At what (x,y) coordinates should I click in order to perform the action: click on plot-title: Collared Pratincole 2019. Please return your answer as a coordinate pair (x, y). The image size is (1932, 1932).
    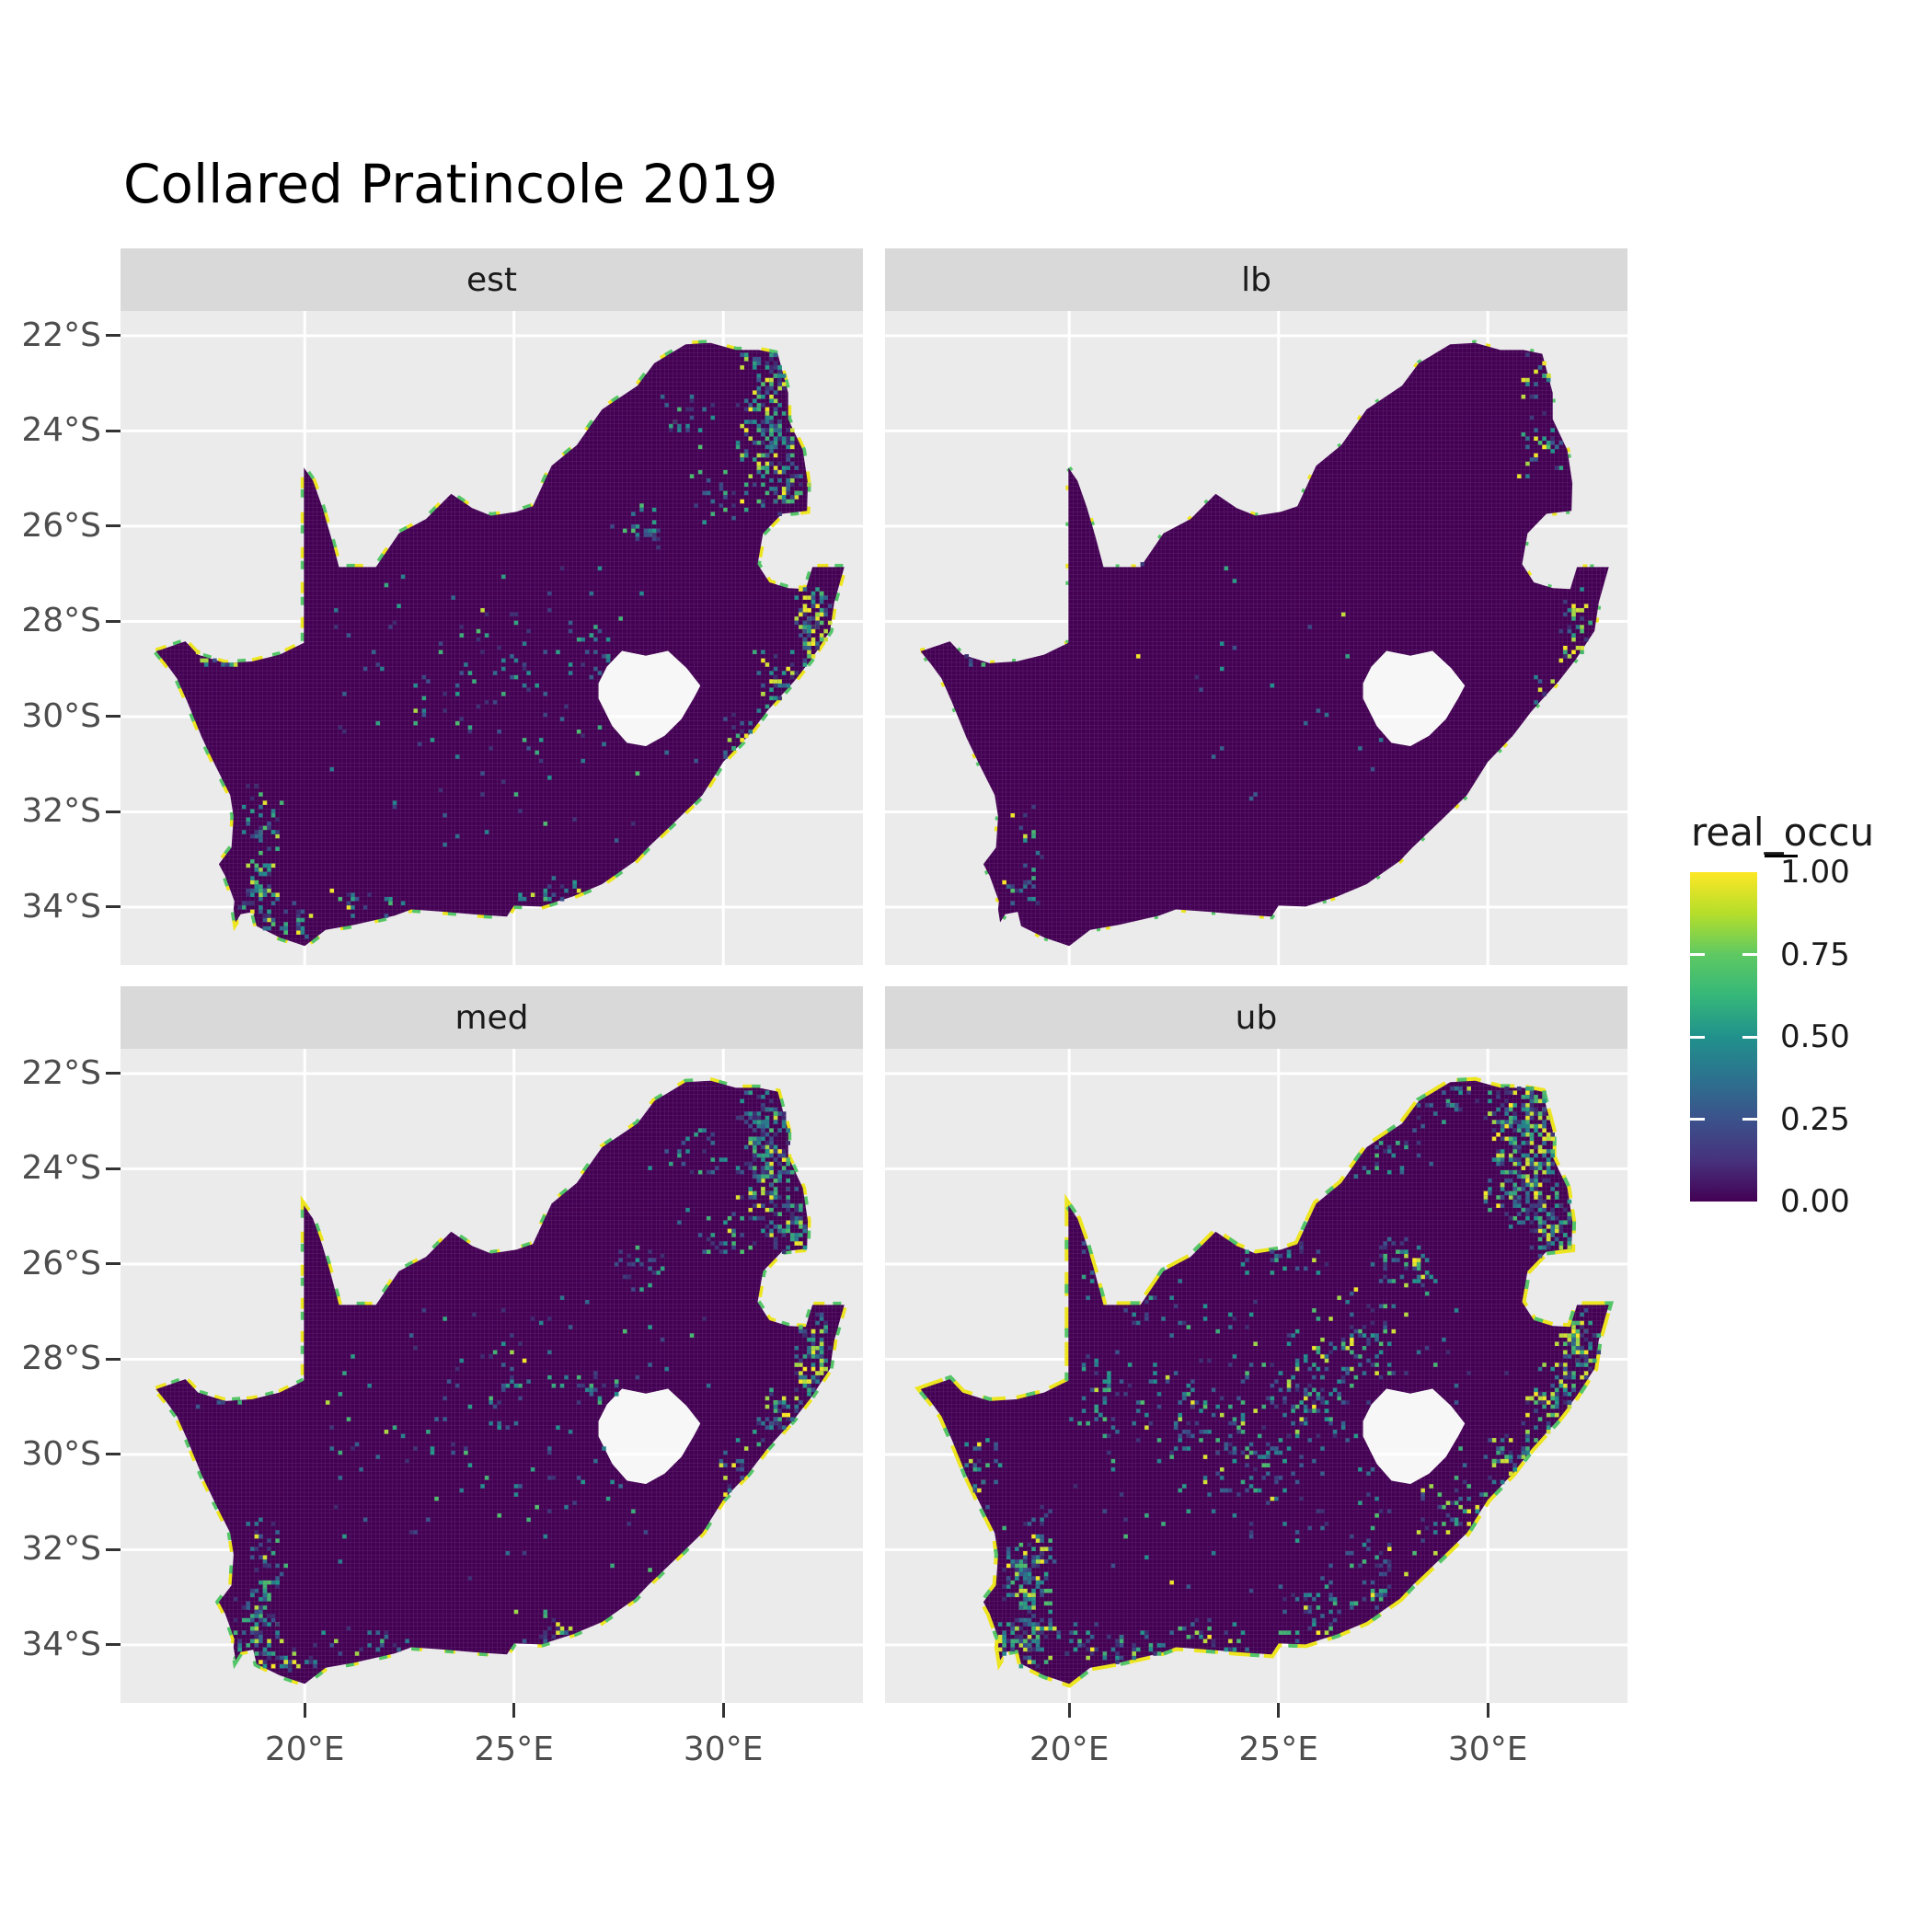
    Looking at the image, I should click on (450, 184).